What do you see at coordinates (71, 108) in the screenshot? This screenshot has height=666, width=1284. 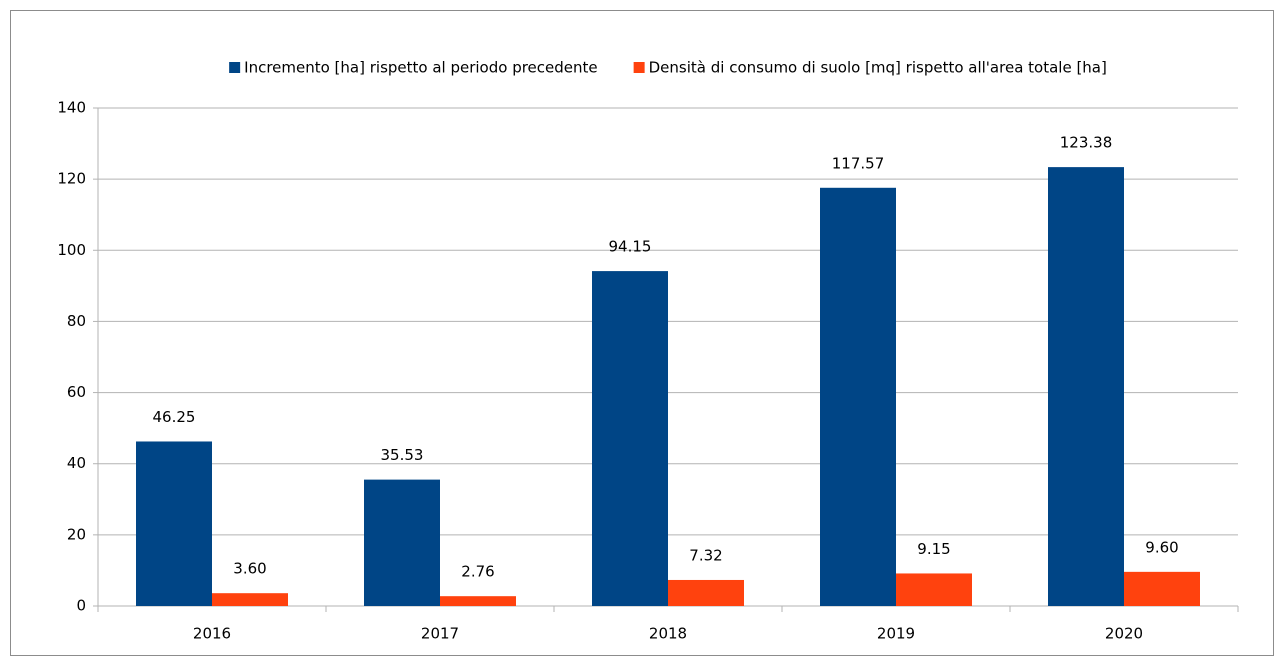 I see `y-tick-label: 140` at bounding box center [71, 108].